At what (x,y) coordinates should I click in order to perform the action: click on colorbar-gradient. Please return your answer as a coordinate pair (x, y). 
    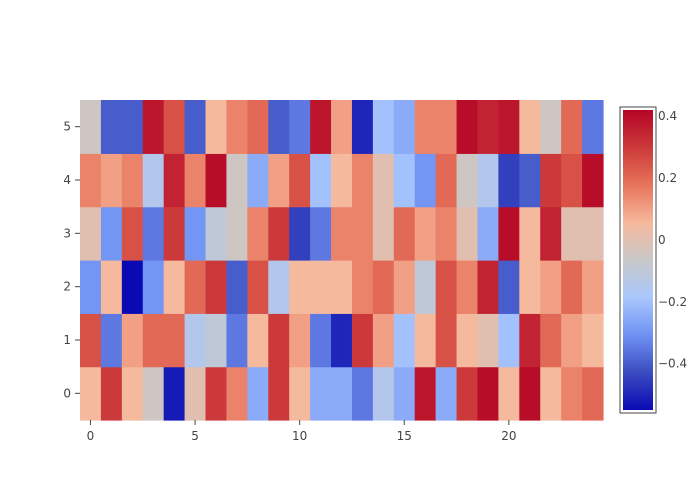
    Looking at the image, I should click on (638, 260).